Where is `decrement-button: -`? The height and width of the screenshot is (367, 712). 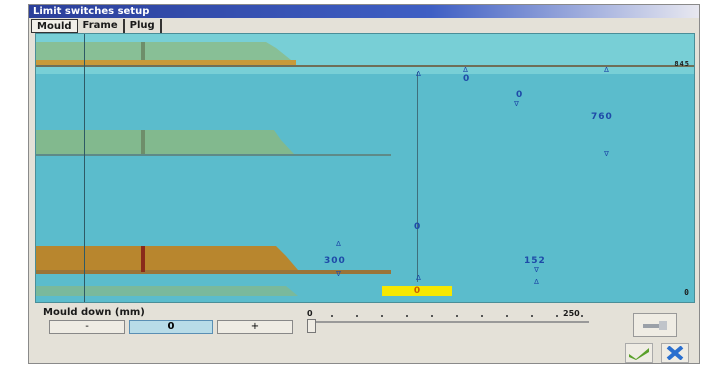
decrement-button: - is located at coordinates (87, 327).